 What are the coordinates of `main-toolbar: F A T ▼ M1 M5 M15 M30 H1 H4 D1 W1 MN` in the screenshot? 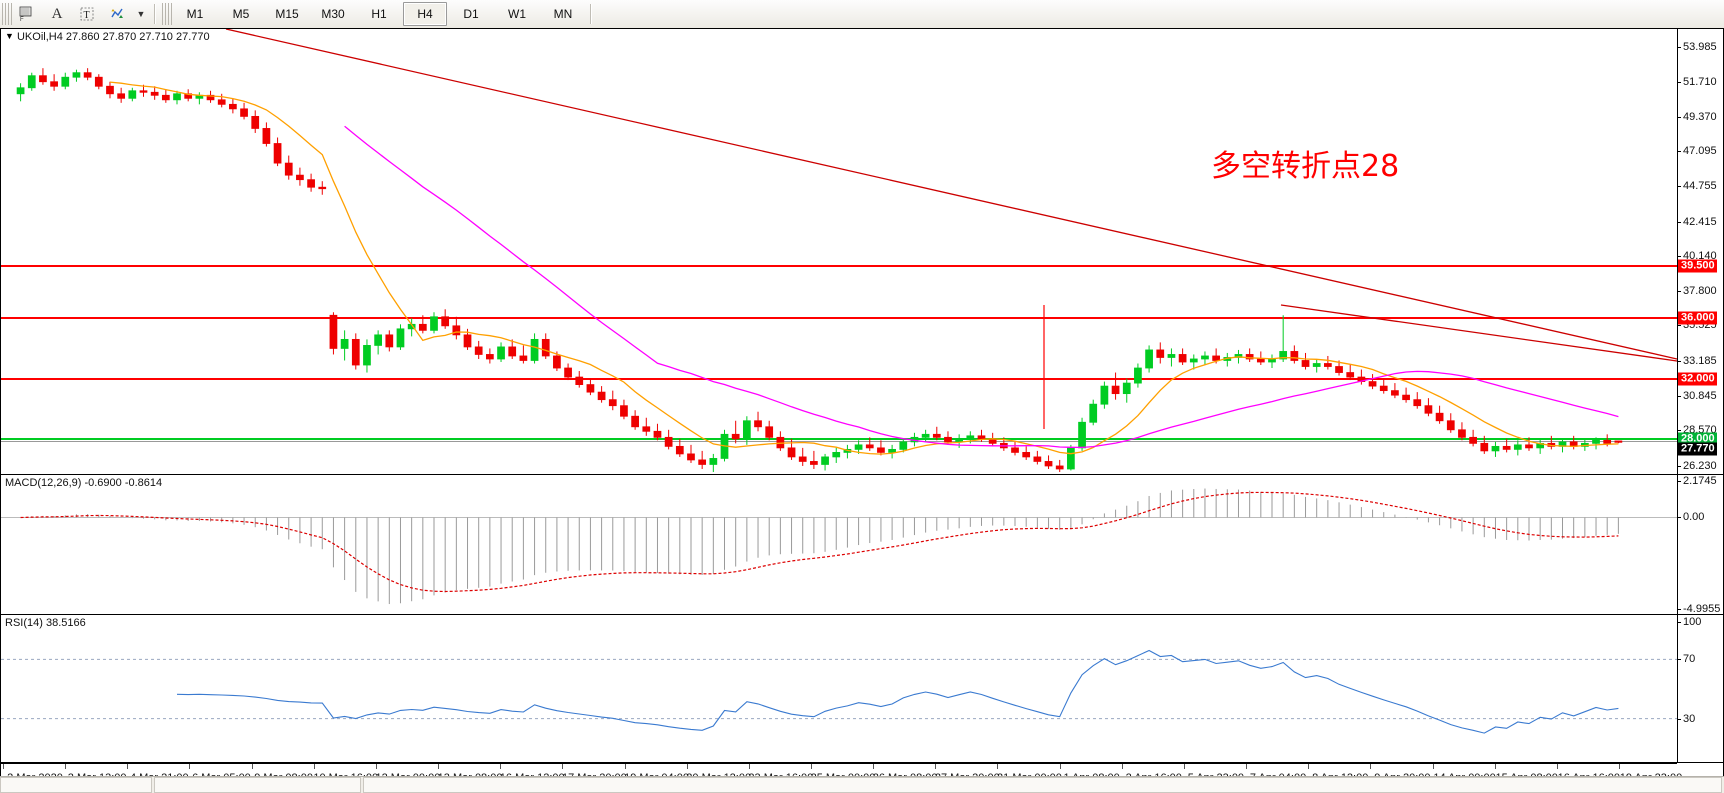 It's located at (862, 14).